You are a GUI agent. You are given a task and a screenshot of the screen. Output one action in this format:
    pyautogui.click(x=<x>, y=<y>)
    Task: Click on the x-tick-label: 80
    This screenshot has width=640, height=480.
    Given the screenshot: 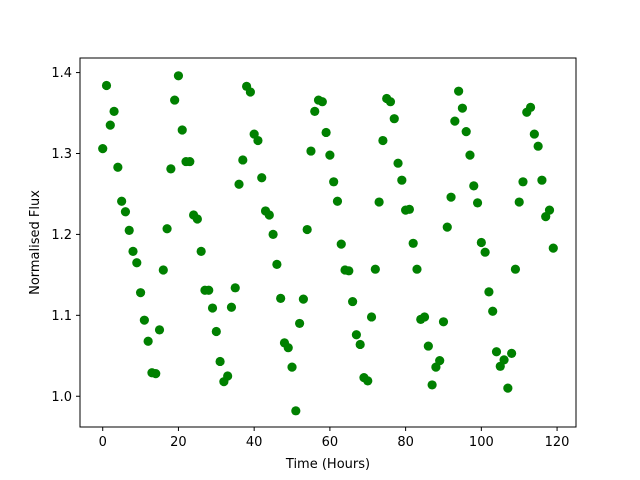 What is the action you would take?
    pyautogui.click(x=405, y=442)
    